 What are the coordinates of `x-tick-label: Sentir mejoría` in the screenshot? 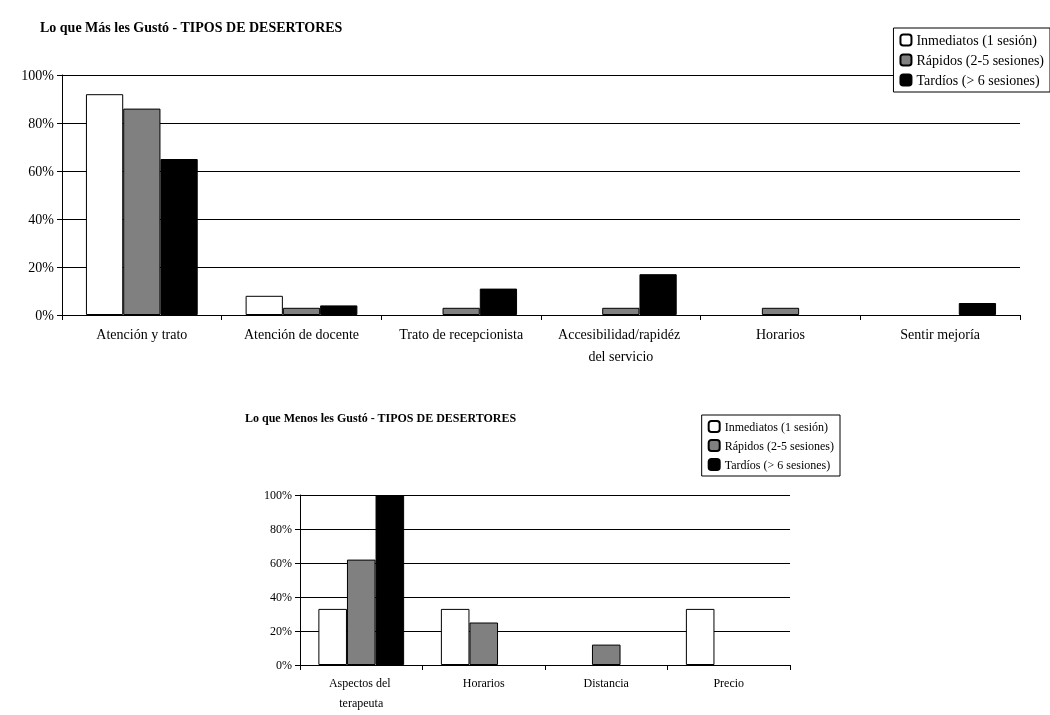 It's located at (940, 334).